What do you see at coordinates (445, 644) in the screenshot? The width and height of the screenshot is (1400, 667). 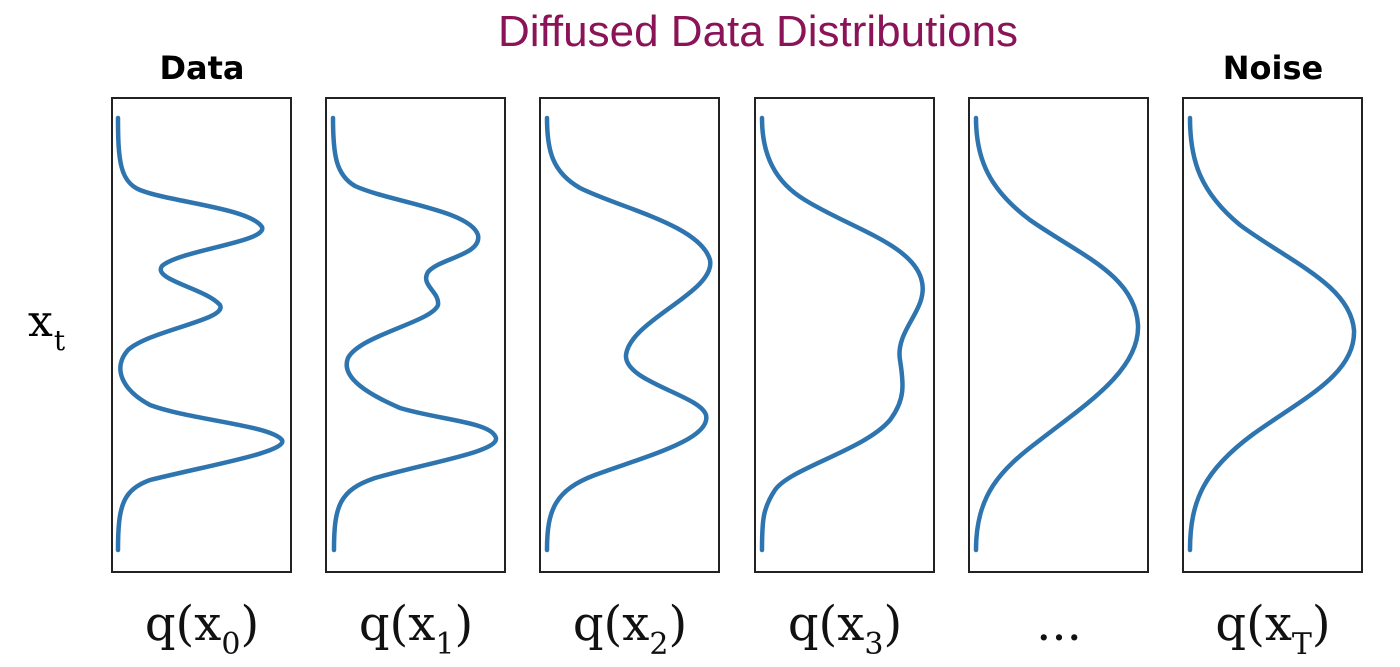 I see `caption-subscript: 1` at bounding box center [445, 644].